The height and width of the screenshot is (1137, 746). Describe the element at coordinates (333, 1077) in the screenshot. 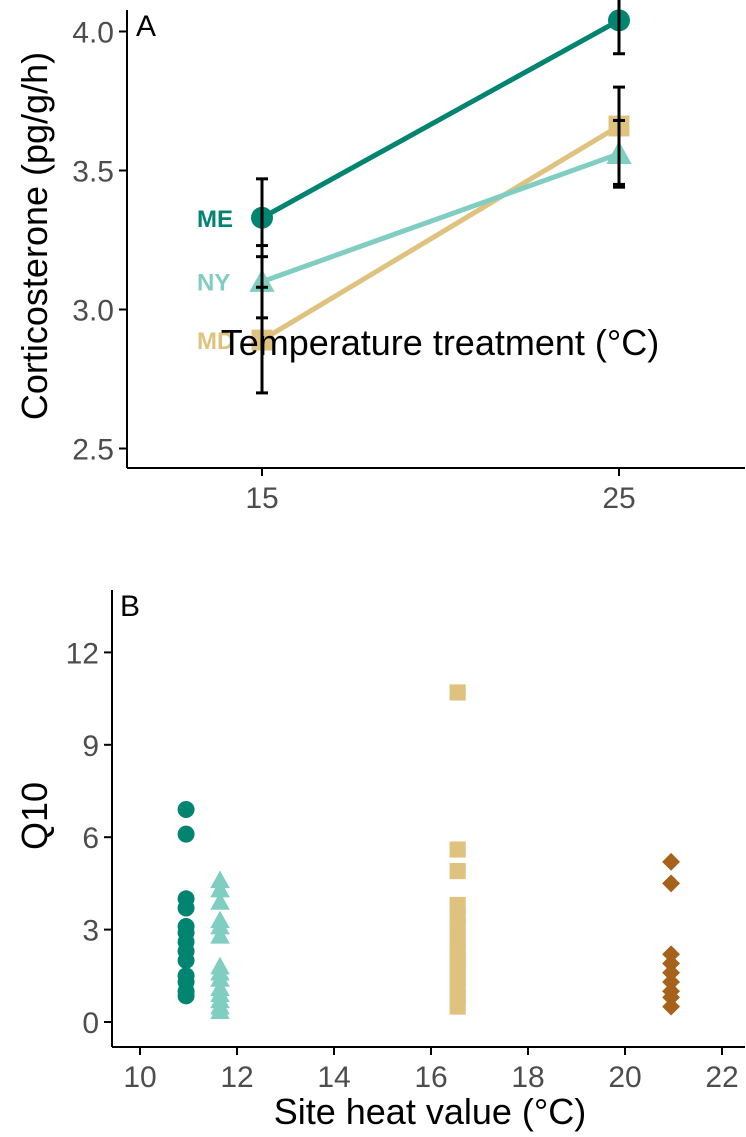

I see `panel-b-x-tick-label: 14` at that location.